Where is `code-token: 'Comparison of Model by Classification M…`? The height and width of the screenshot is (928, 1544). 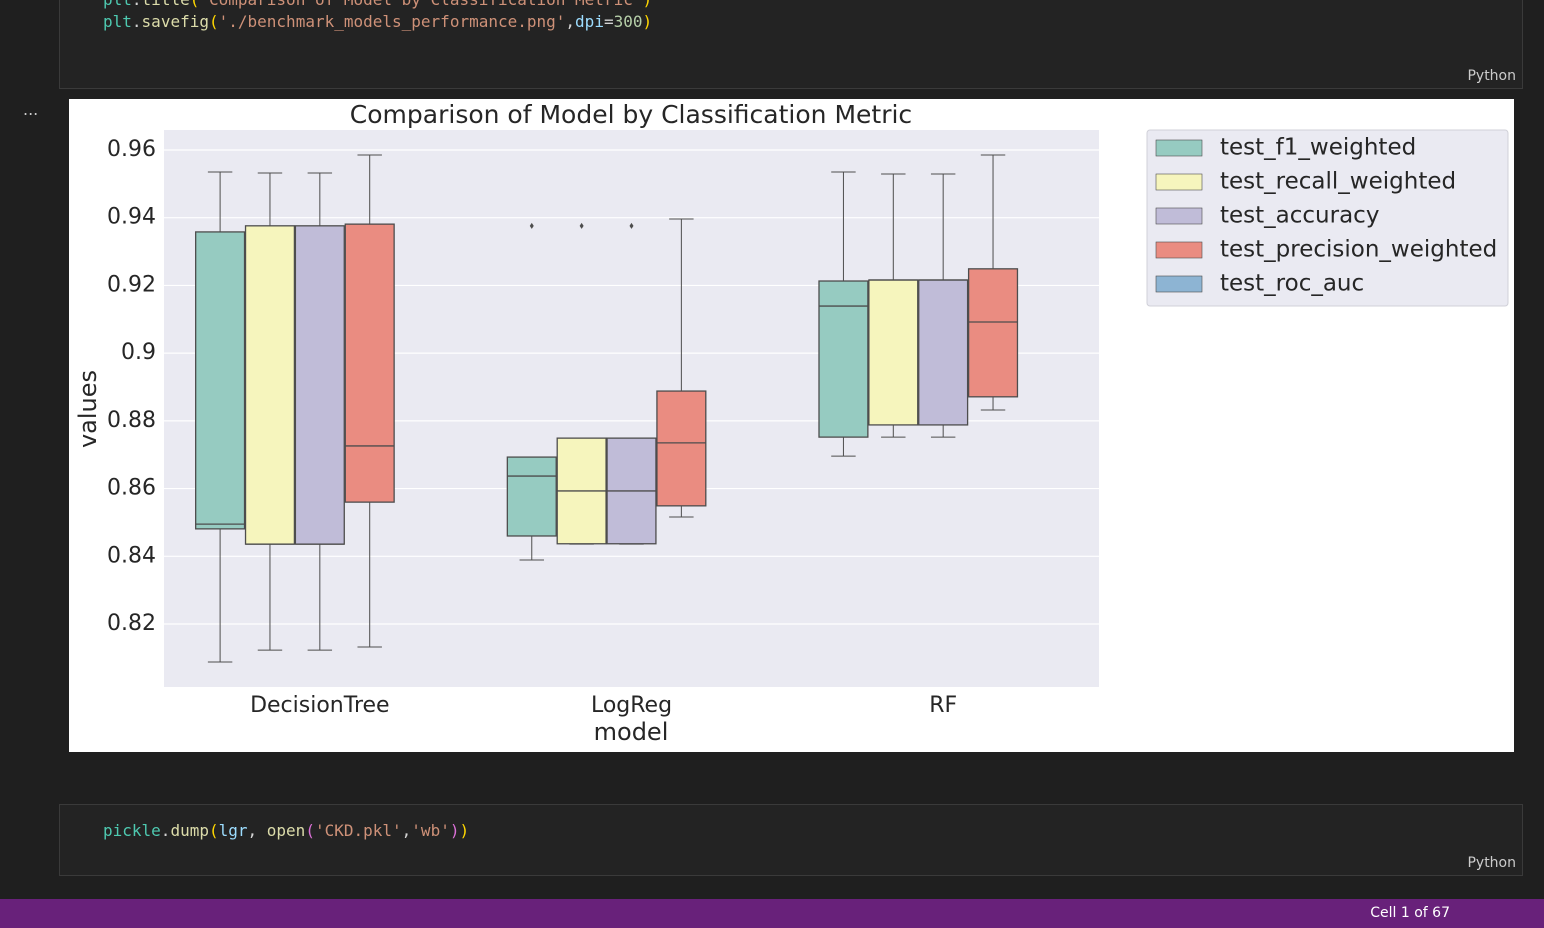 code-token: 'Comparison of Model by Classification M… is located at coordinates (420, 4).